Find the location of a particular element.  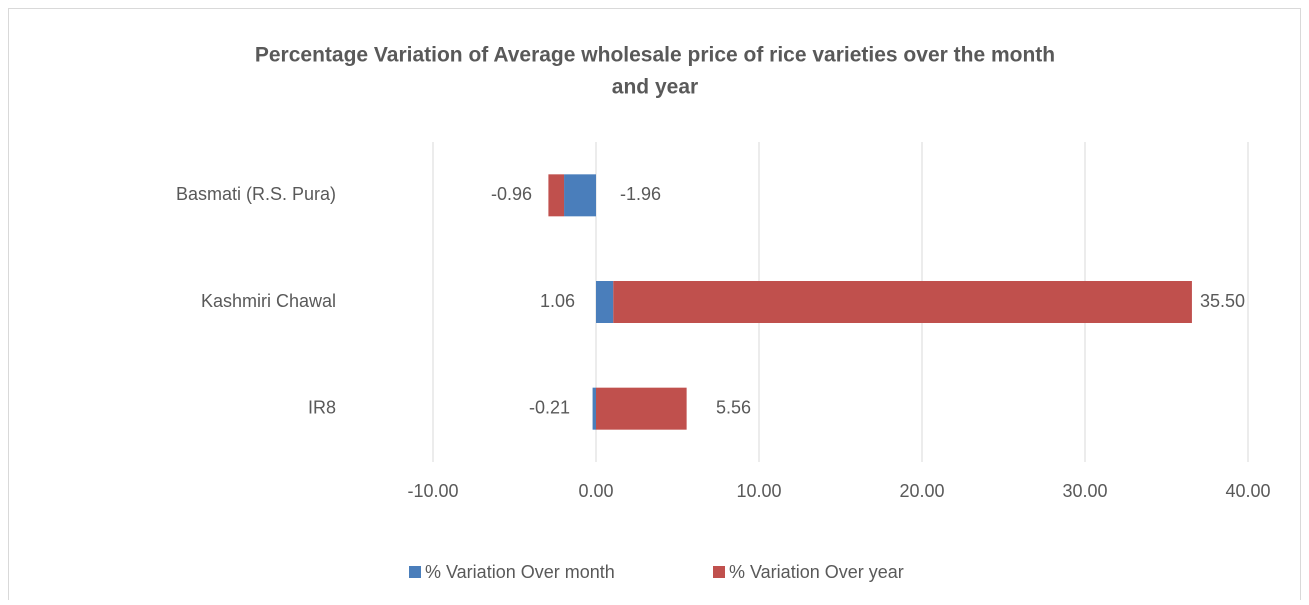

x-tick-label: 40.00 is located at coordinates (1247, 491).